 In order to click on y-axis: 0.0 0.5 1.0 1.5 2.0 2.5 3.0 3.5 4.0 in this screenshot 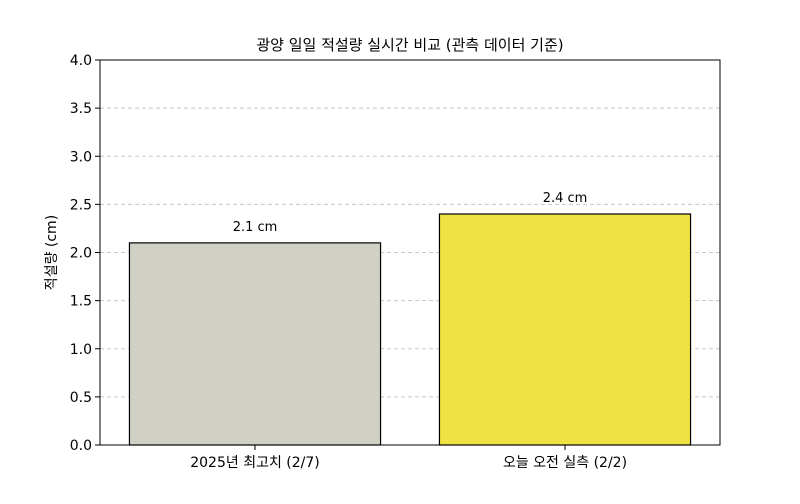, I will do `click(85, 253)`.